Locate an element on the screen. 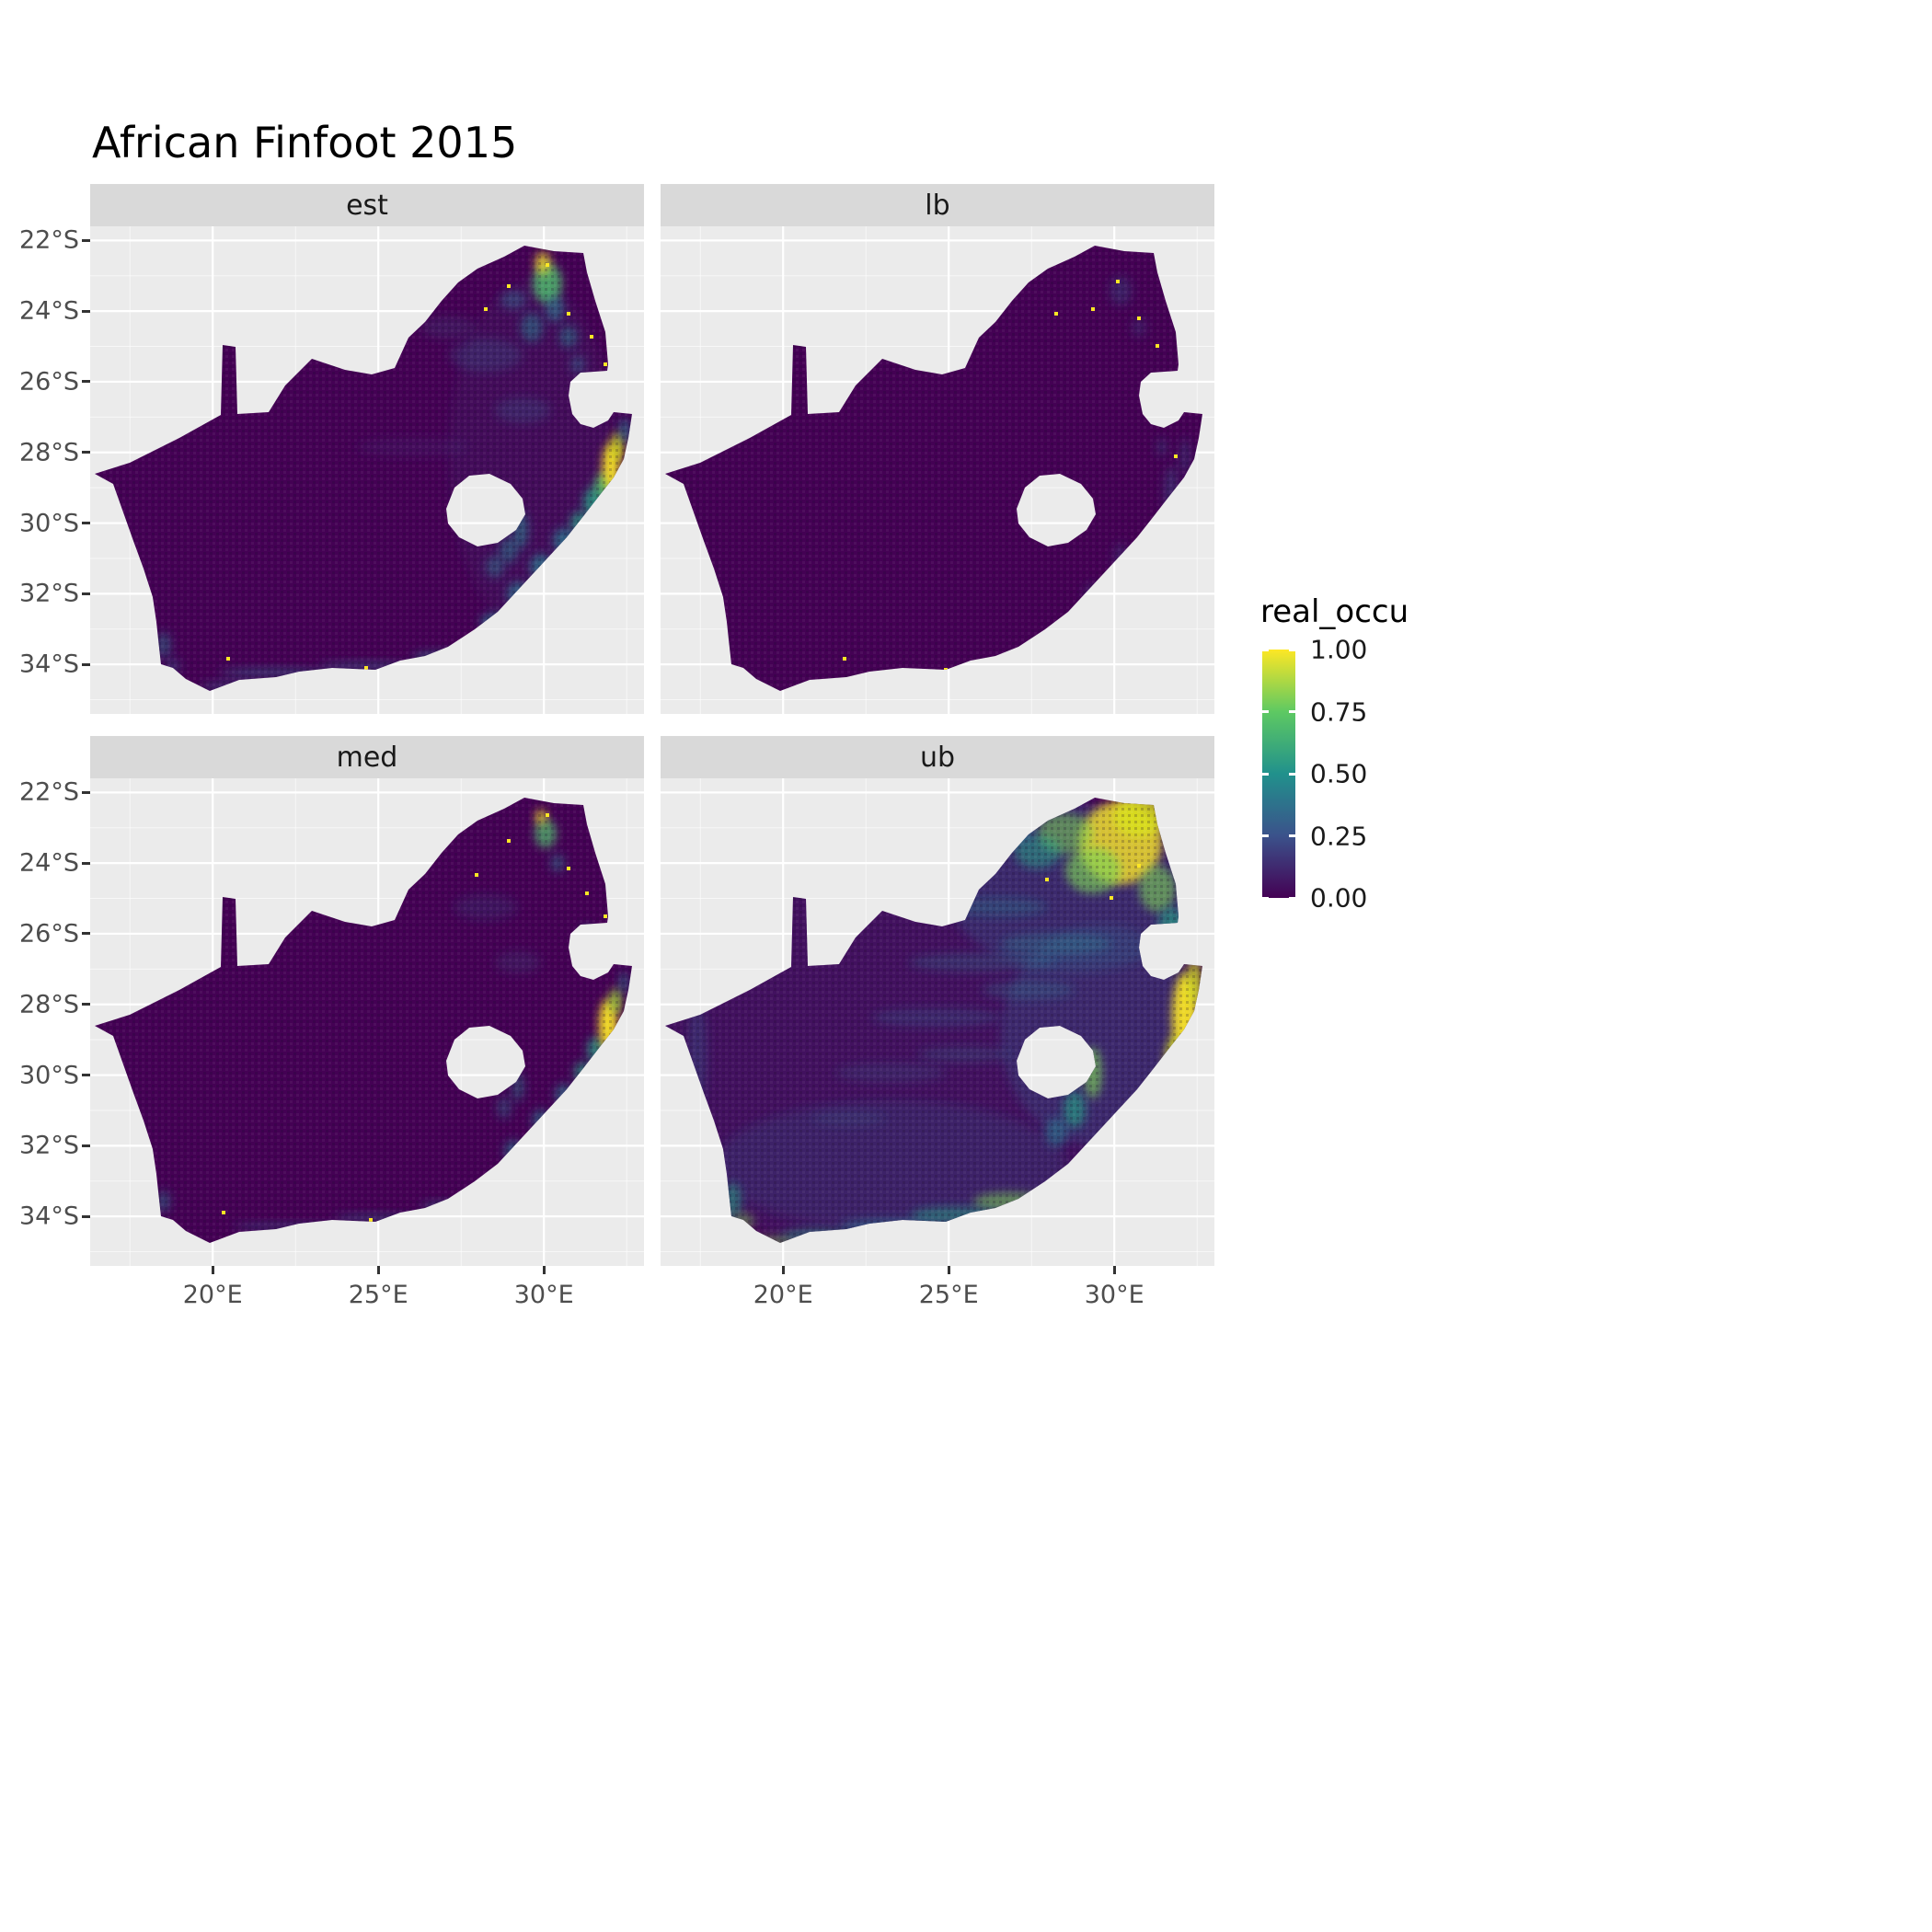 The image size is (1932, 1932). facet-strip-label: med is located at coordinates (367, 757).